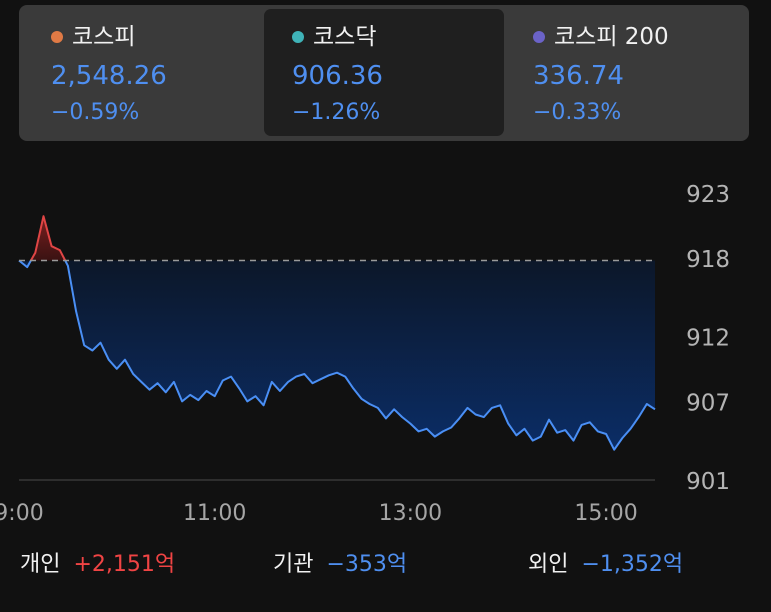 This screenshot has height=612, width=771. What do you see at coordinates (40, 564) in the screenshot?
I see `flow-label: 개인` at bounding box center [40, 564].